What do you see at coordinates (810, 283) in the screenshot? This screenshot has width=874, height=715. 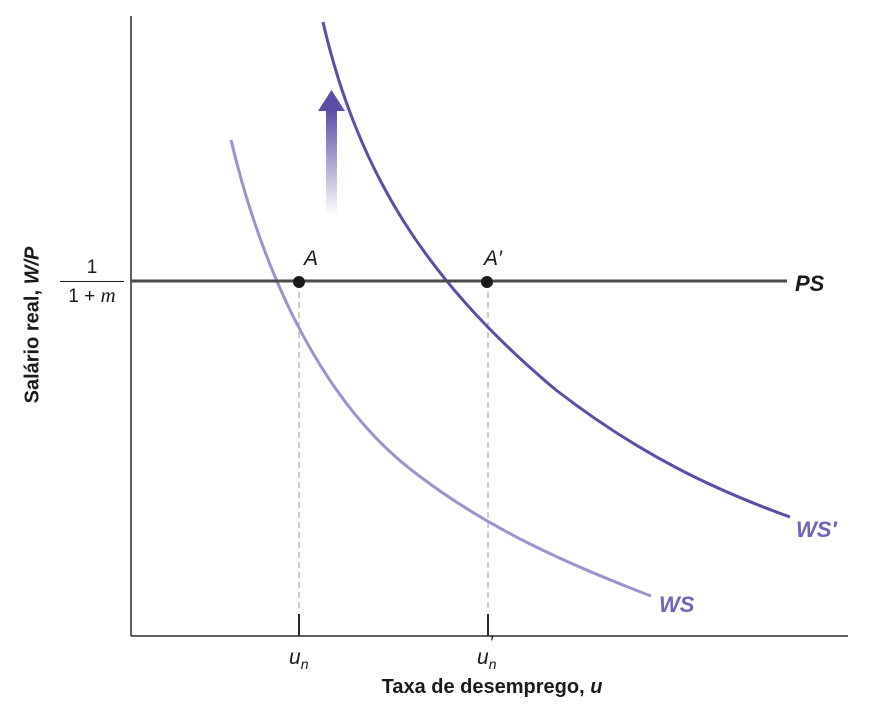 I see `ps-label: PS` at bounding box center [810, 283].